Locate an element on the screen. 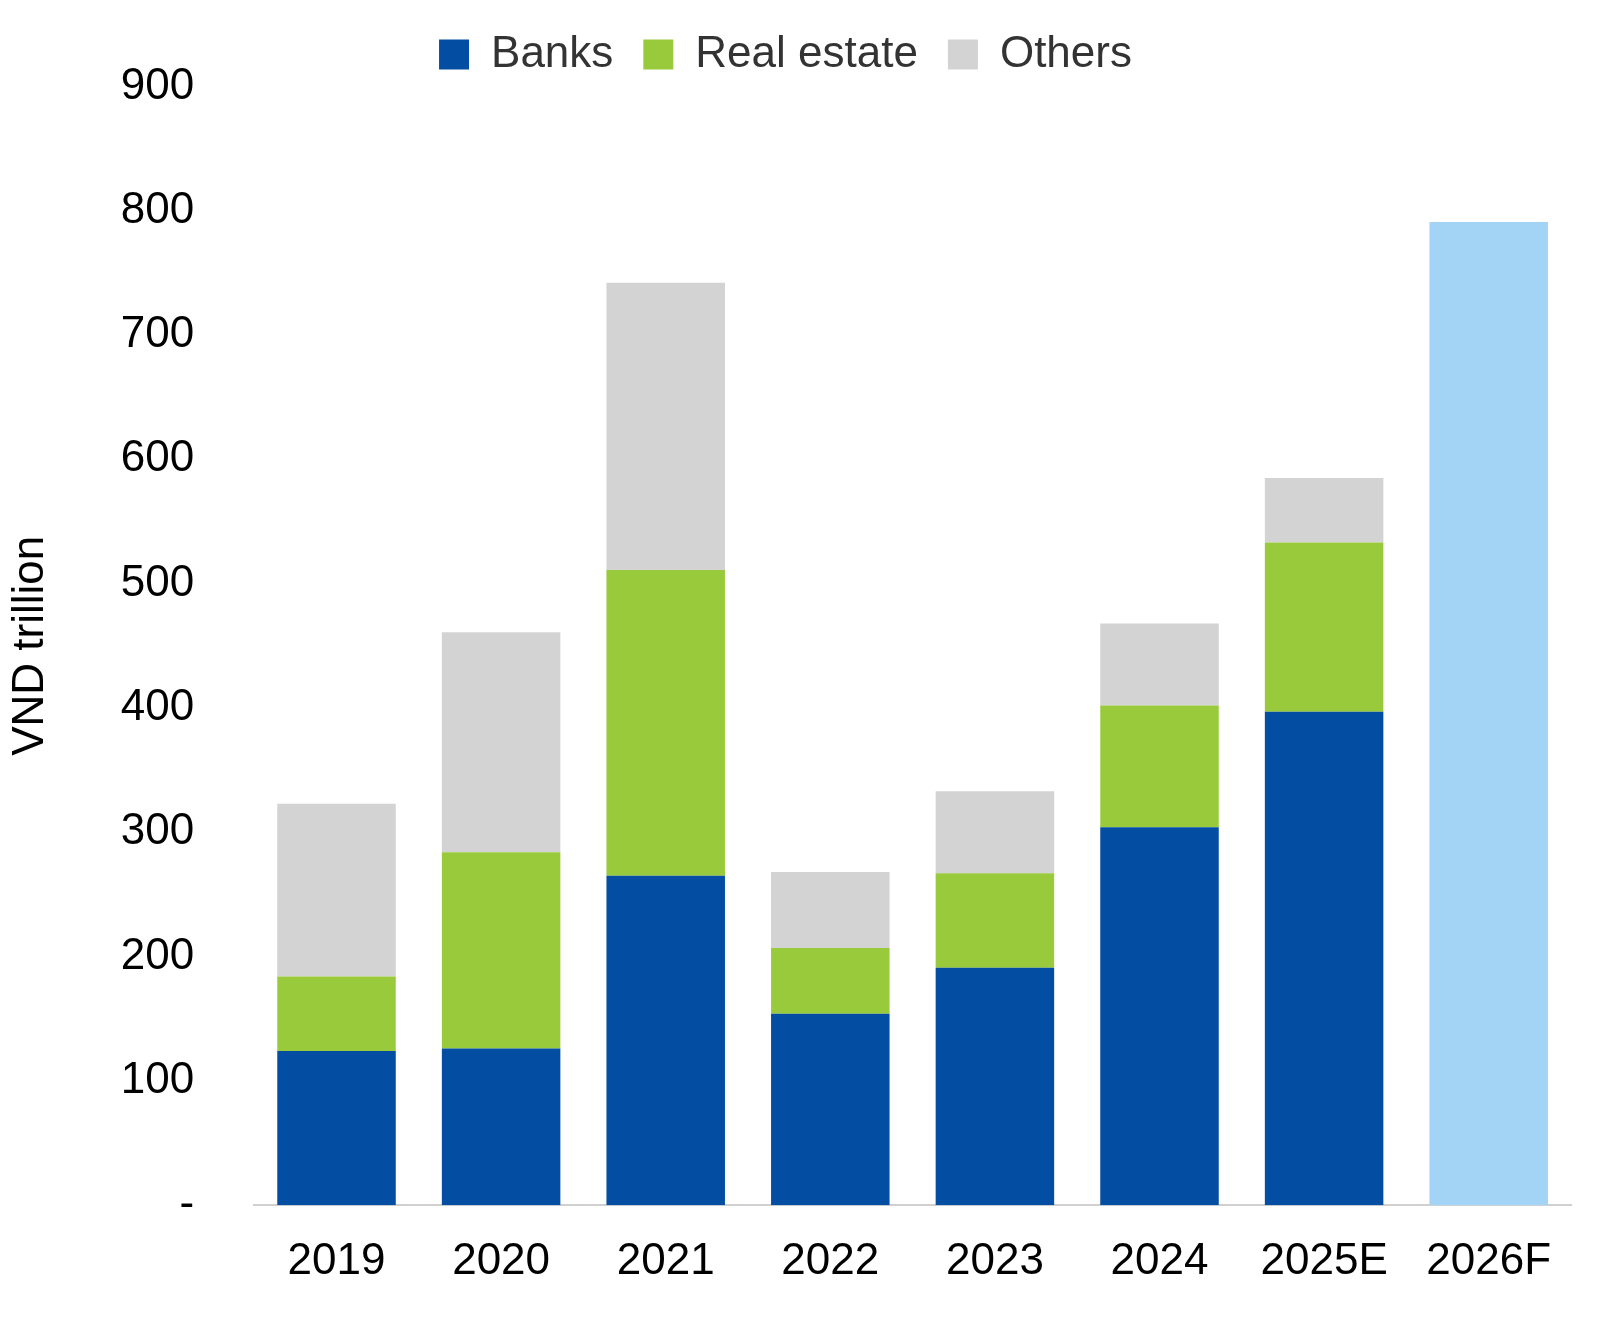 The height and width of the screenshot is (1328, 1611). y-tick-label: 100 is located at coordinates (157, 1078).